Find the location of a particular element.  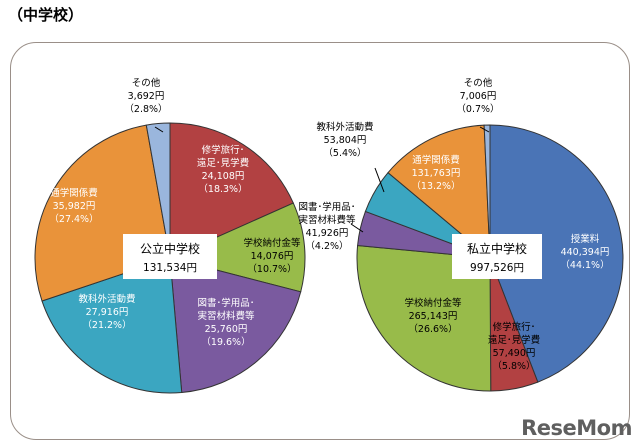

slice-label-line: 265,143円 is located at coordinates (433, 316).